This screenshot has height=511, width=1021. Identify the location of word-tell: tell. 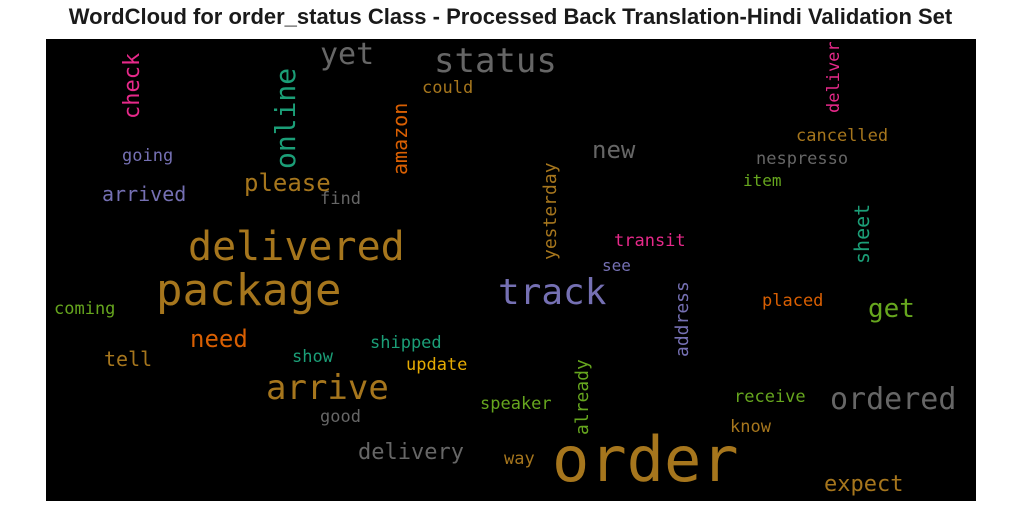
(128, 359).